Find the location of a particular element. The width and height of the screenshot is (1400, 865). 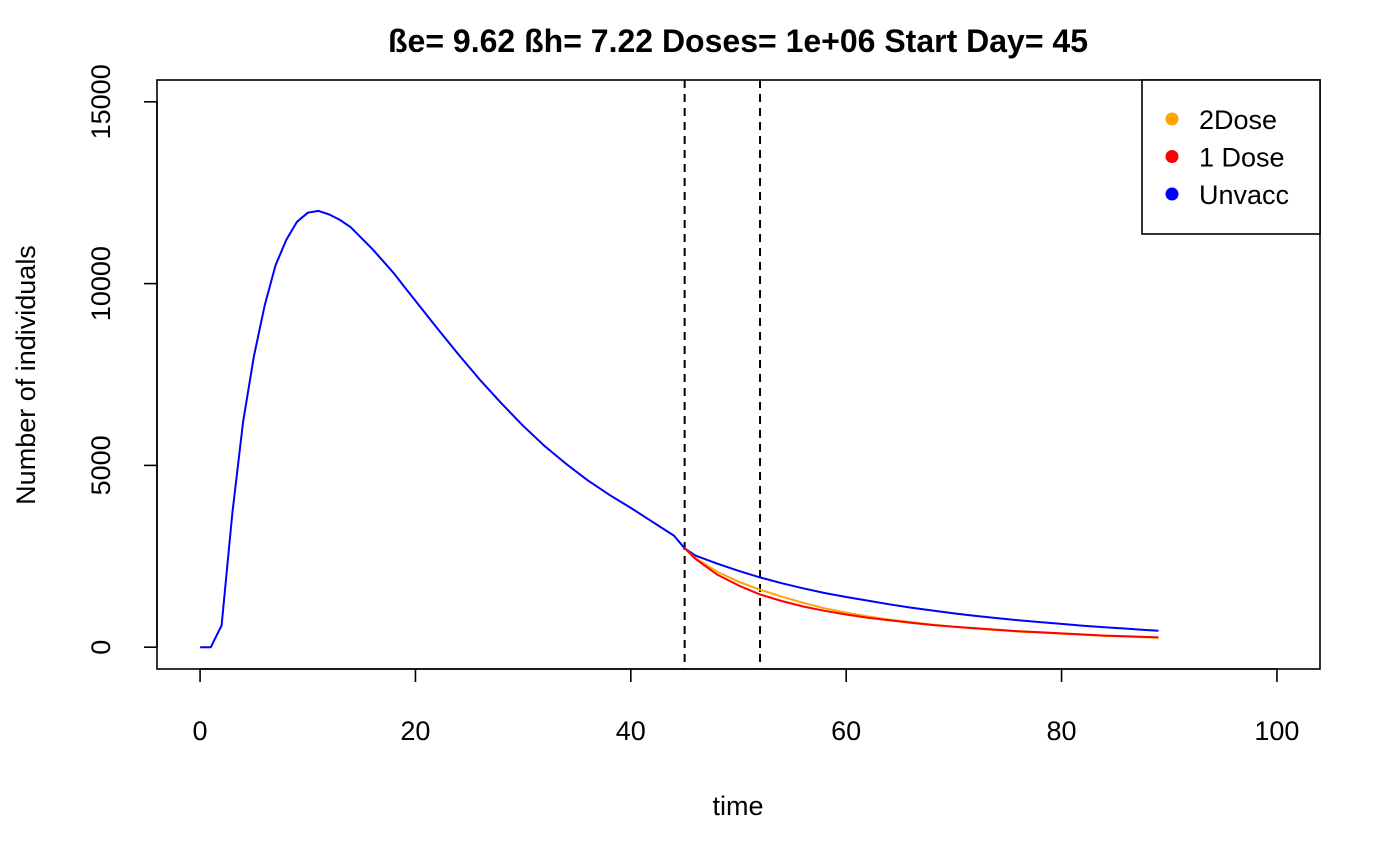

y-axis: 0 5000 10000 15000 is located at coordinates (122, 359).